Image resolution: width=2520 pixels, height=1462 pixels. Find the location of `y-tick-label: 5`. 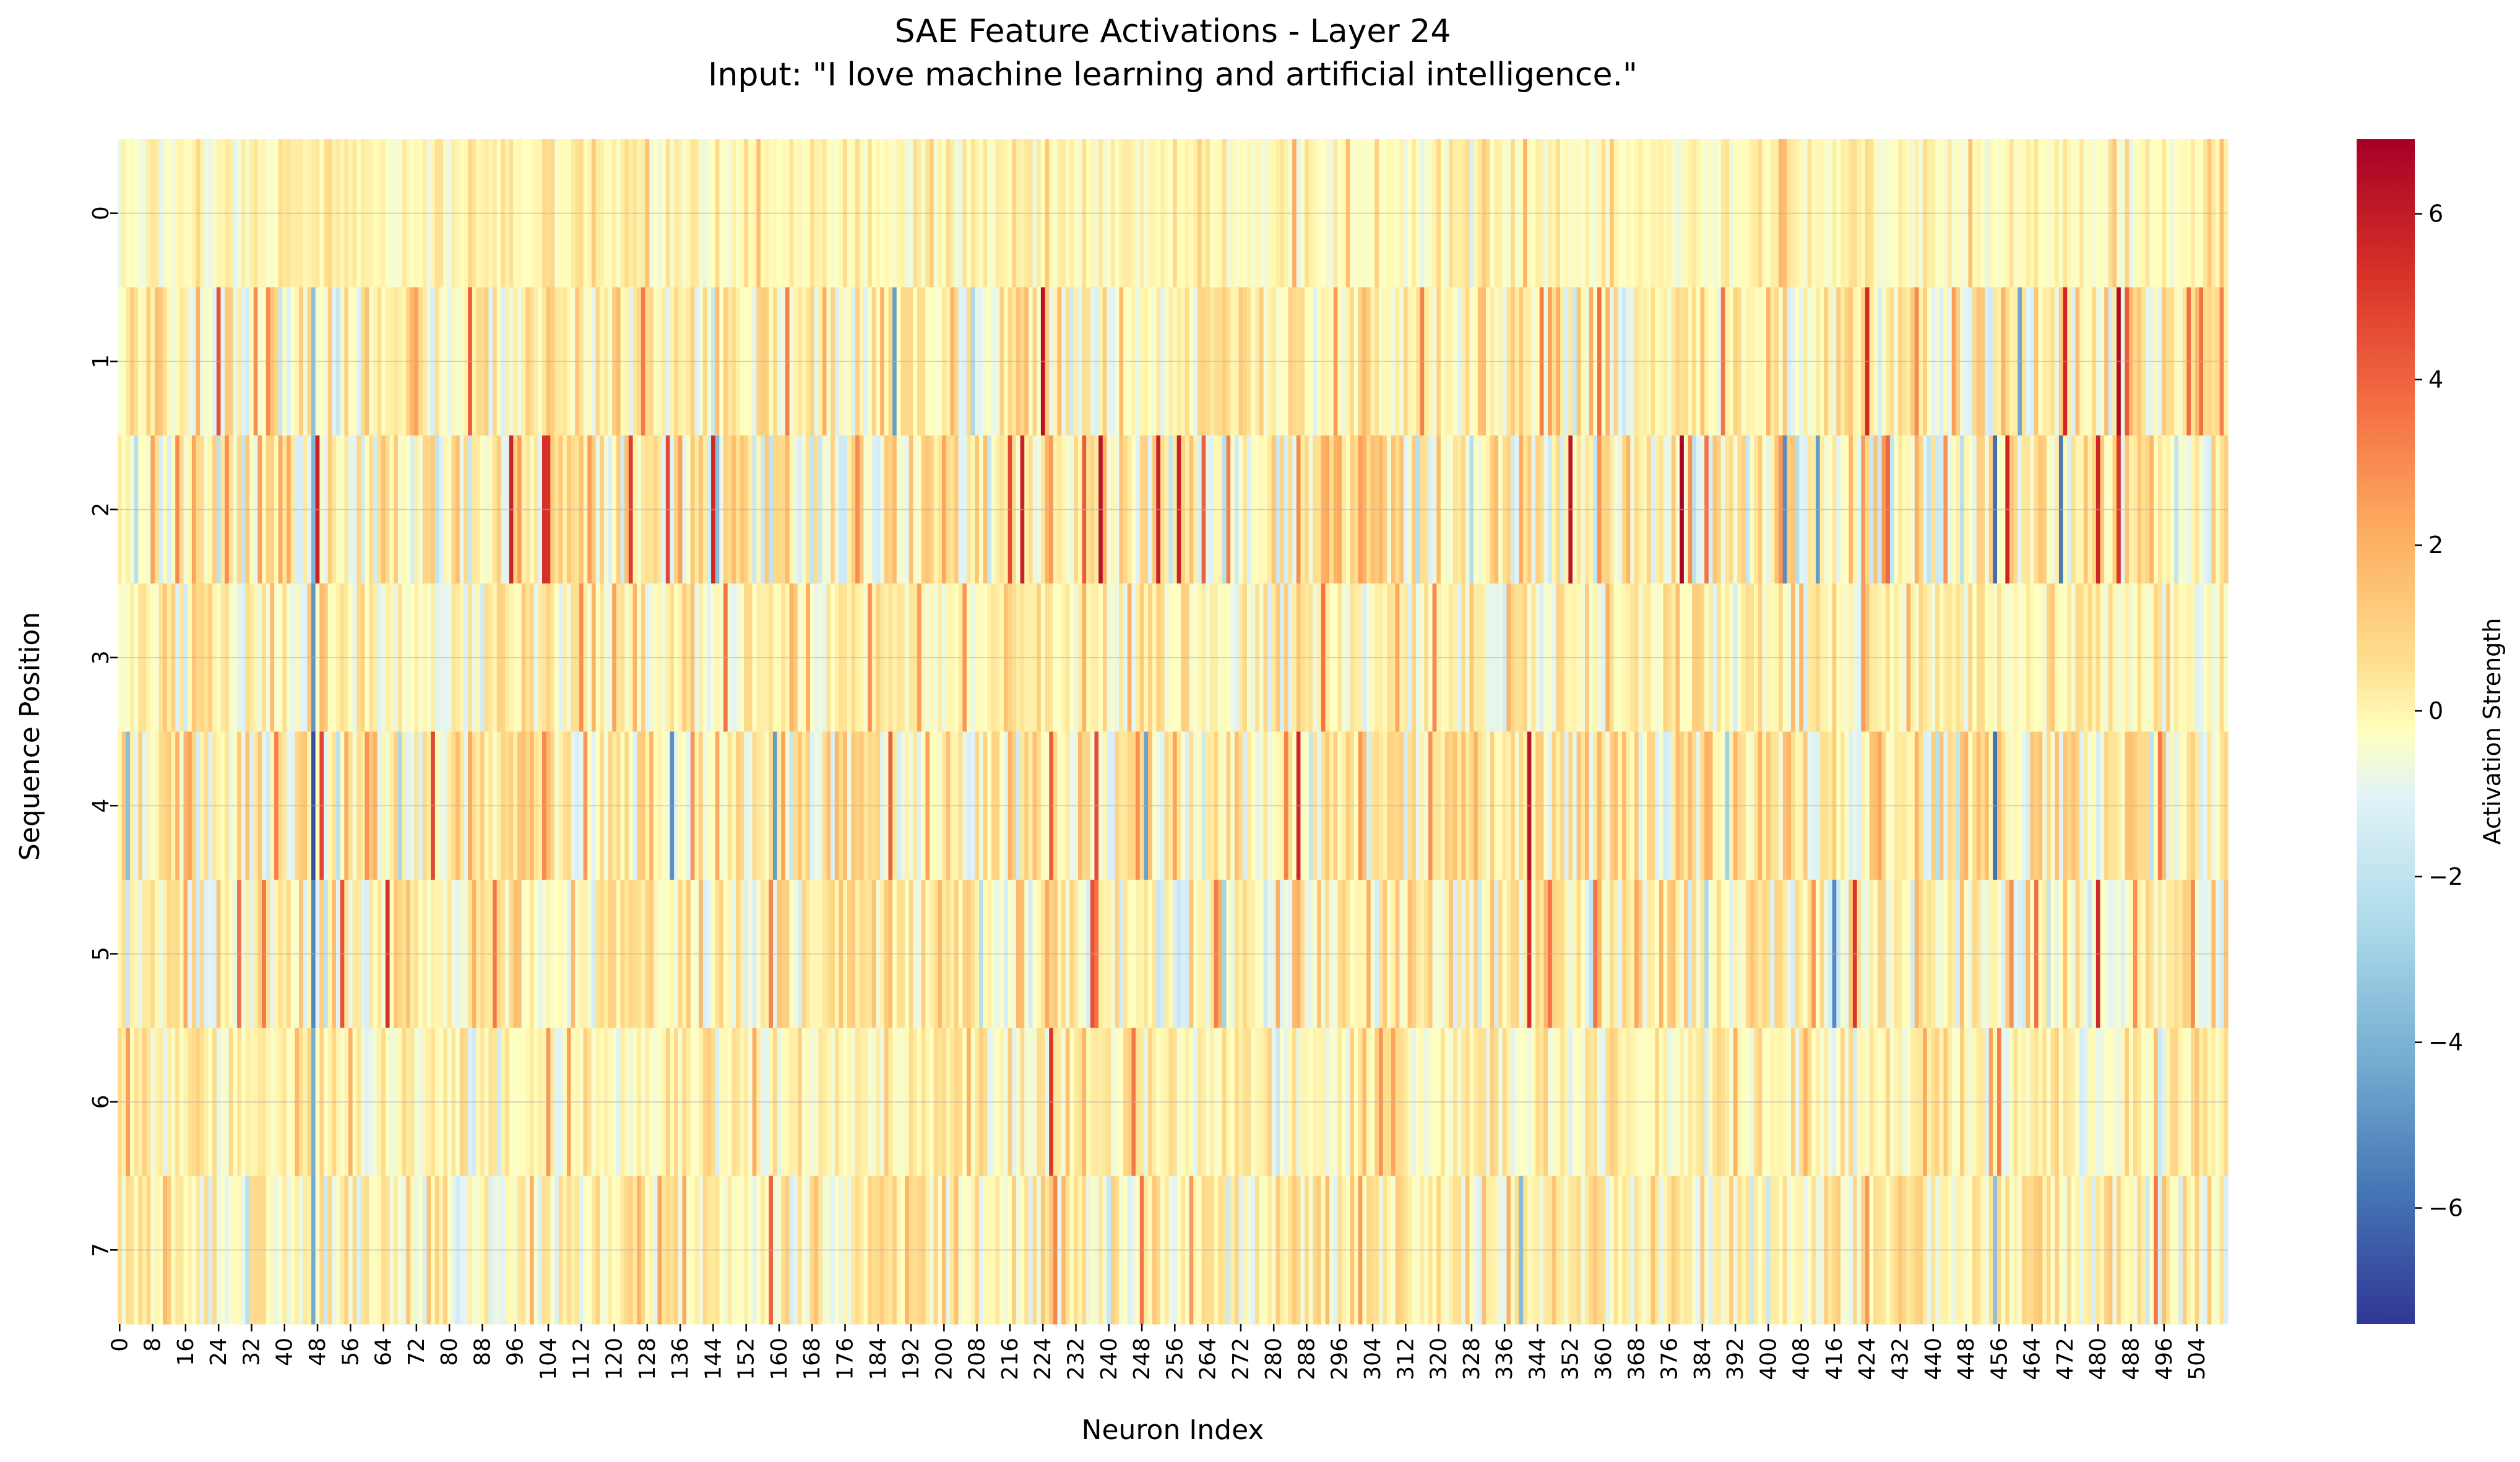

y-tick-label: 5 is located at coordinates (101, 954).